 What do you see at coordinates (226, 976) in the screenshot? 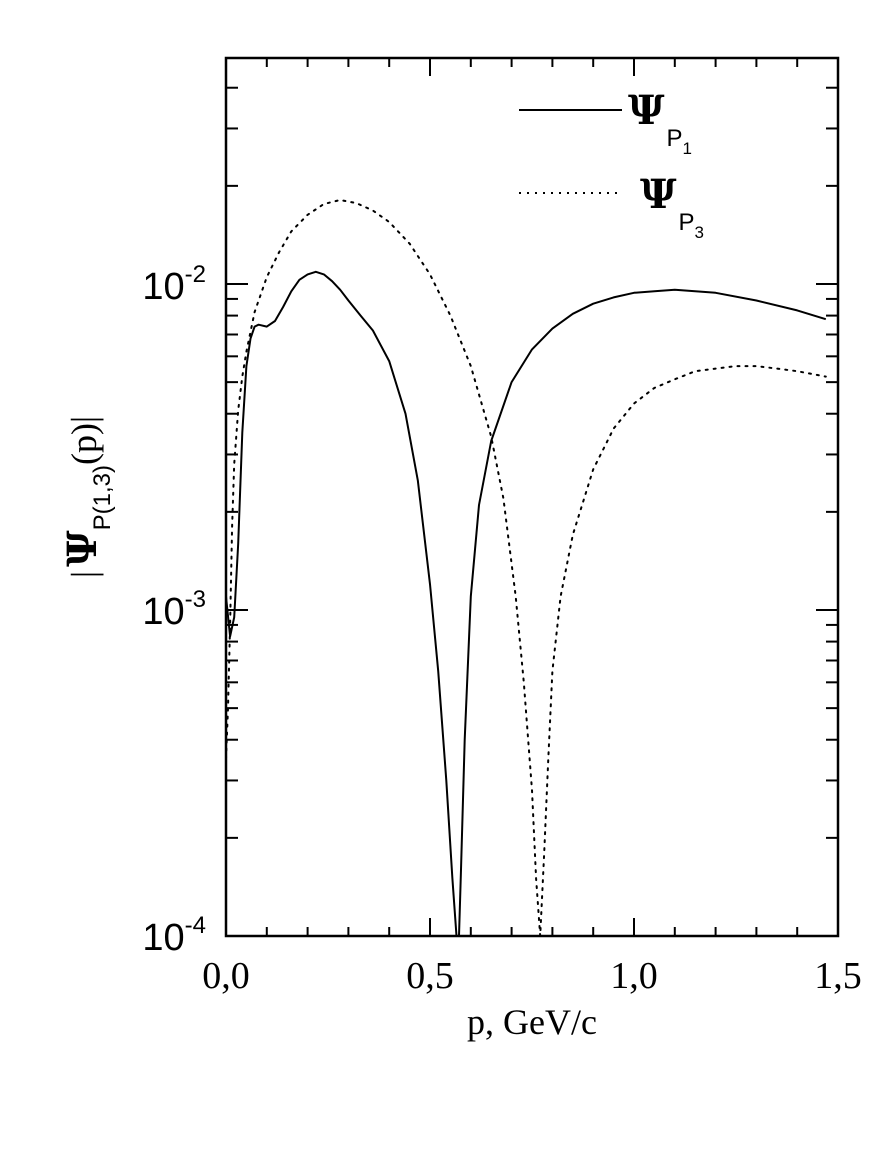
I see `x-tick-label: 0,0` at bounding box center [226, 976].